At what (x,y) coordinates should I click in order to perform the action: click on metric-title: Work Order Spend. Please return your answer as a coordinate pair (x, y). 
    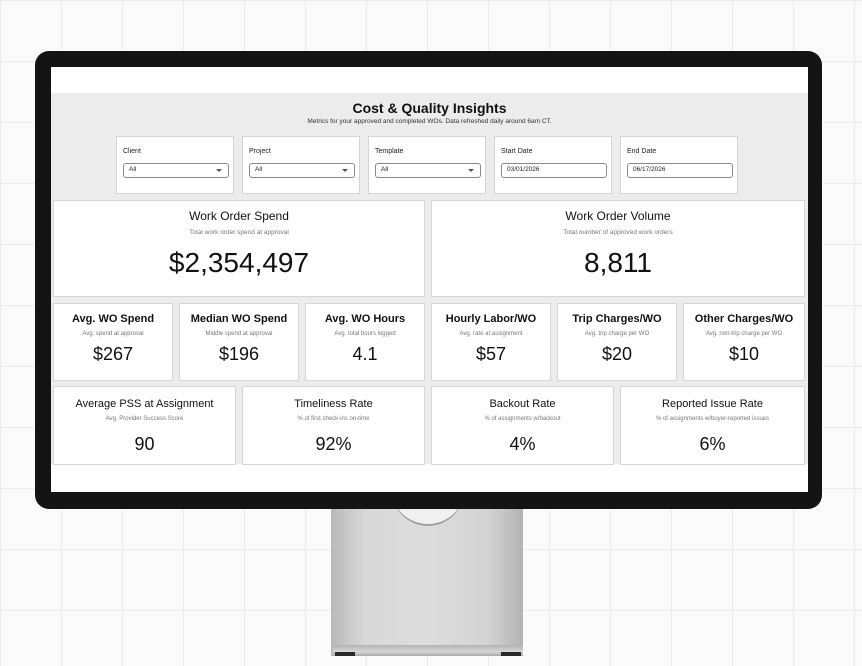
    Looking at the image, I should click on (239, 216).